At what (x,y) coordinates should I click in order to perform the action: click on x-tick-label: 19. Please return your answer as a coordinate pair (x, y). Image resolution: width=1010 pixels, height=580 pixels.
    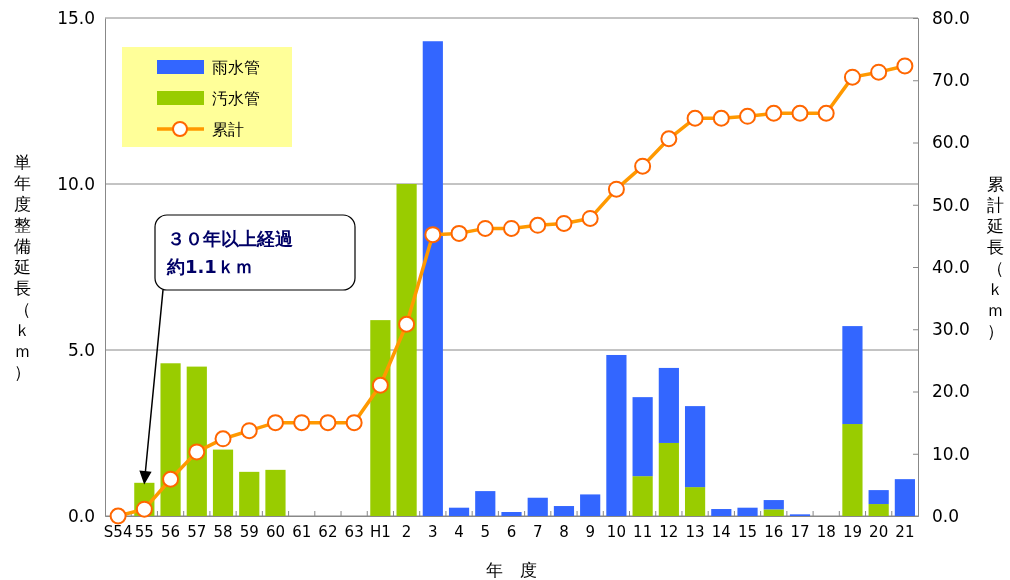
    Looking at the image, I should click on (852, 531).